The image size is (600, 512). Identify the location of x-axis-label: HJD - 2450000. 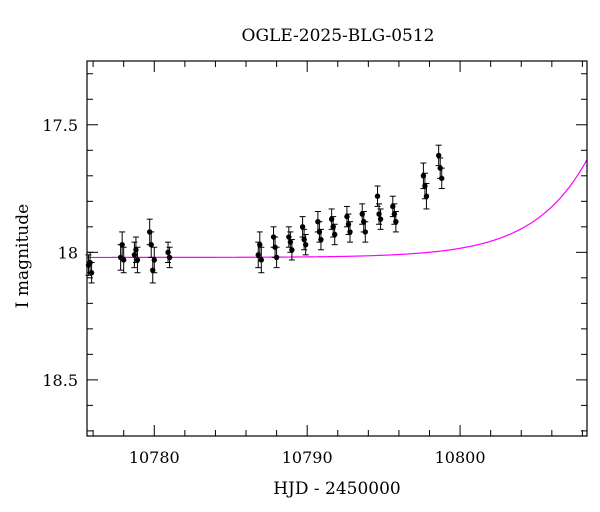
(337, 489).